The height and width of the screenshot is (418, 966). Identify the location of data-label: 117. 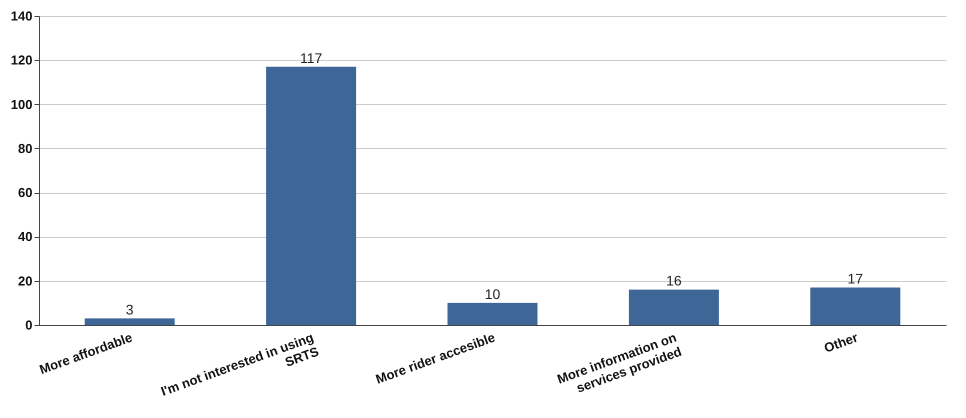
(311, 58).